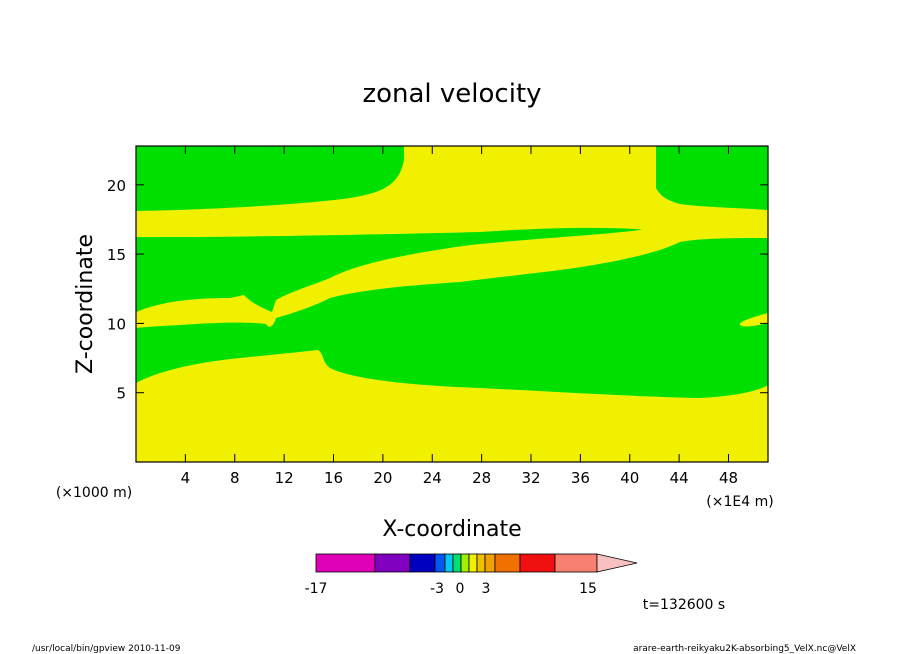  I want to click on colorbar-label: 3, so click(486, 589).